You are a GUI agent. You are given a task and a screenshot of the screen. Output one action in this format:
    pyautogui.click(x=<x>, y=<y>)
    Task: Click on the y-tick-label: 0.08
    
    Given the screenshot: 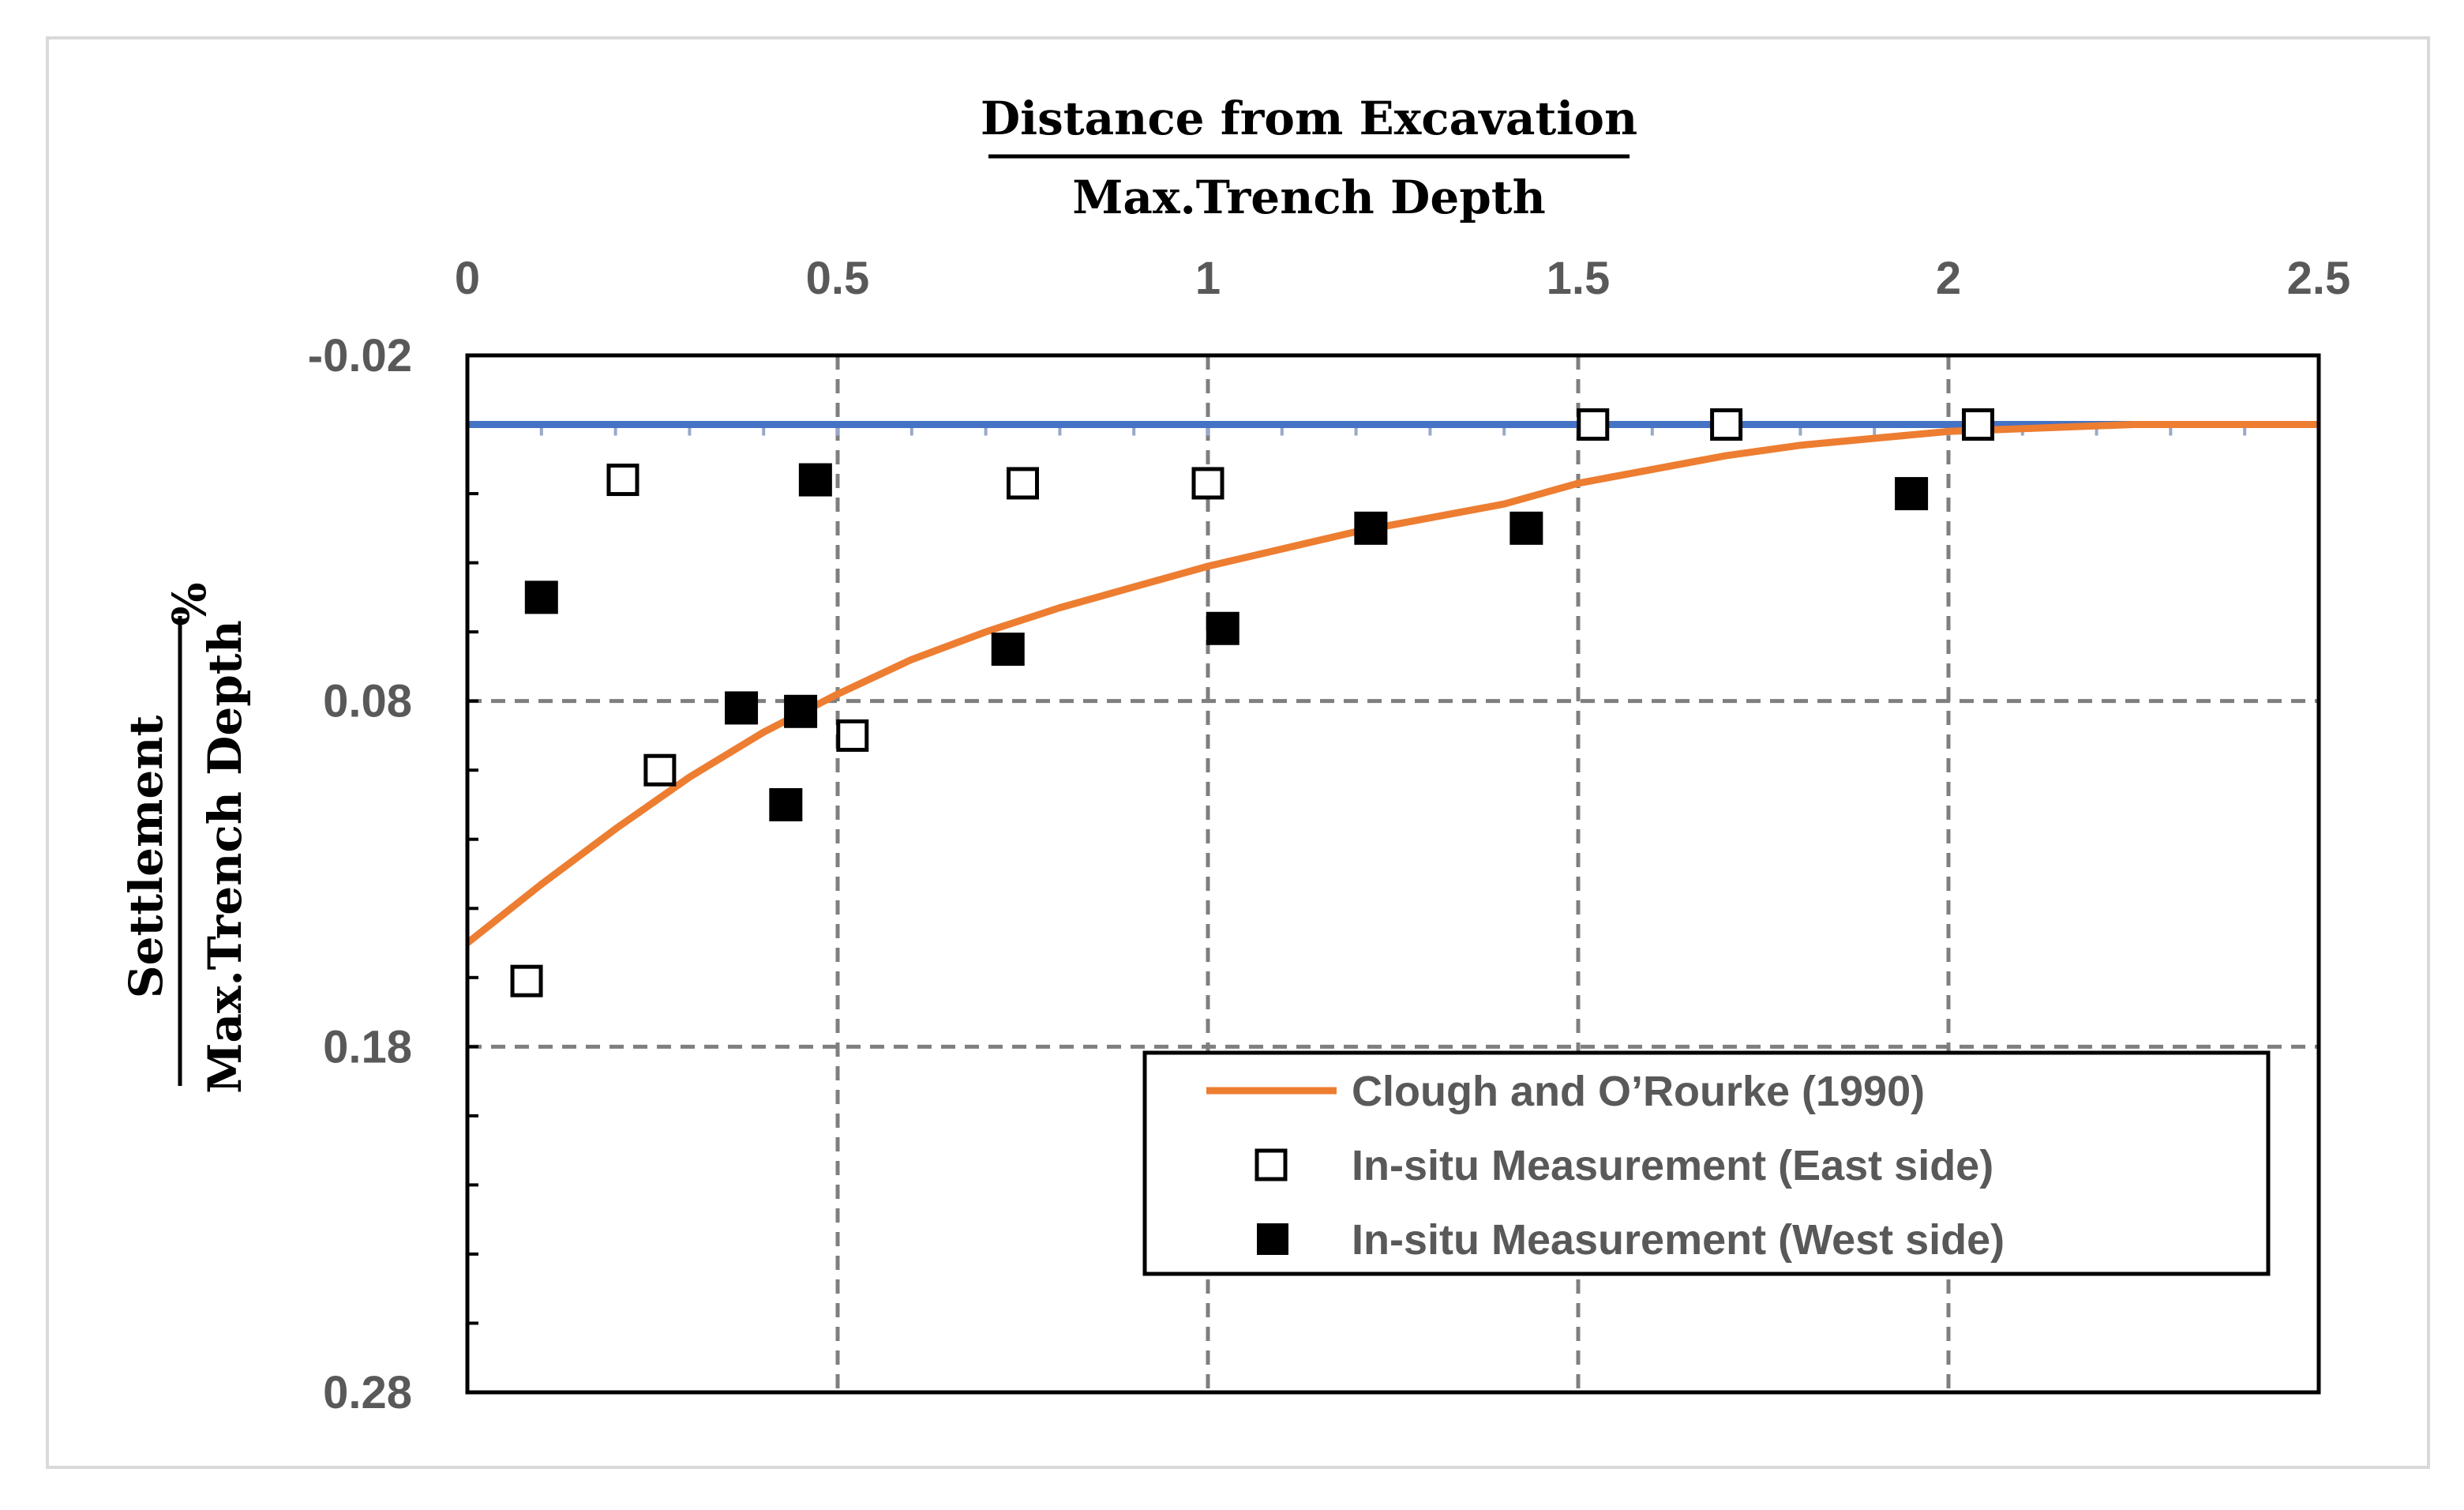 What is the action you would take?
    pyautogui.click(x=368, y=701)
    